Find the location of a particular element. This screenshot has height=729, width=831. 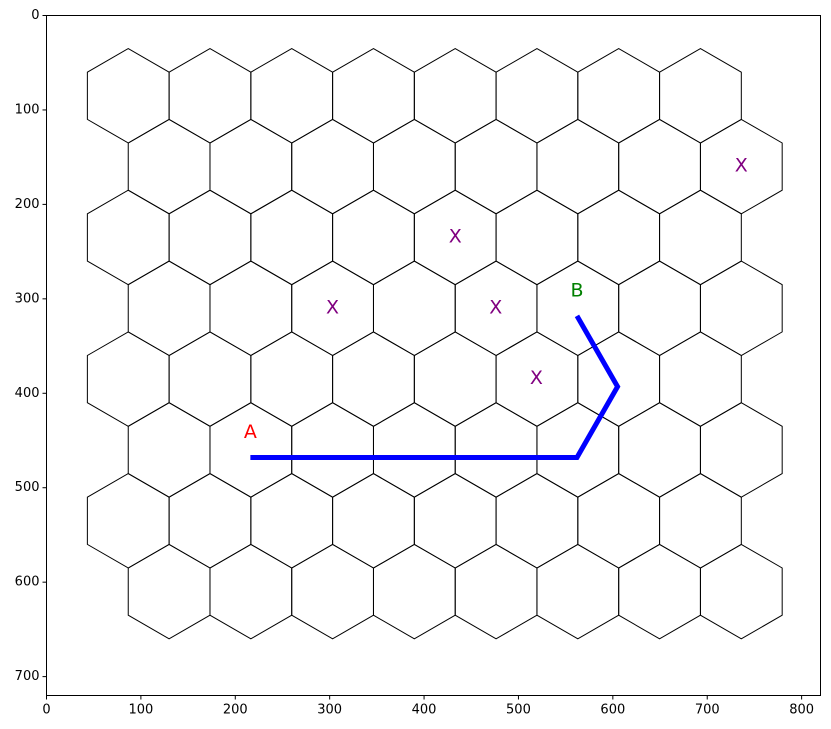

x-tick-label: 400 is located at coordinates (424, 710).